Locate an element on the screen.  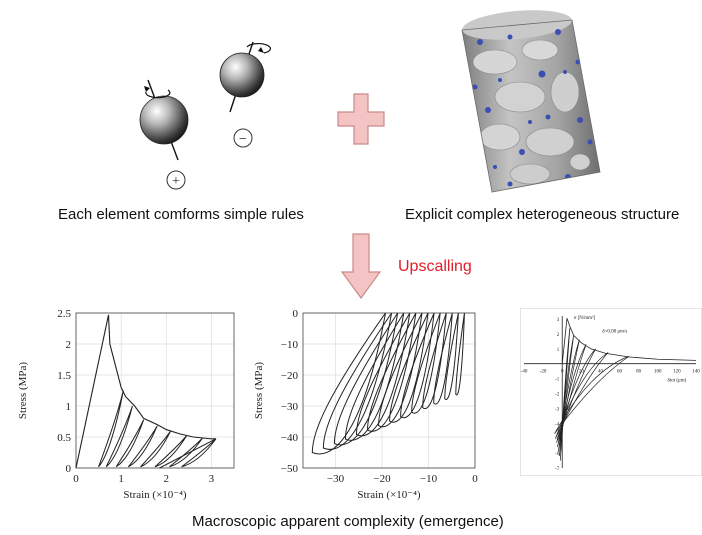
y-tick-label: −40 is located at coordinates (290, 438).